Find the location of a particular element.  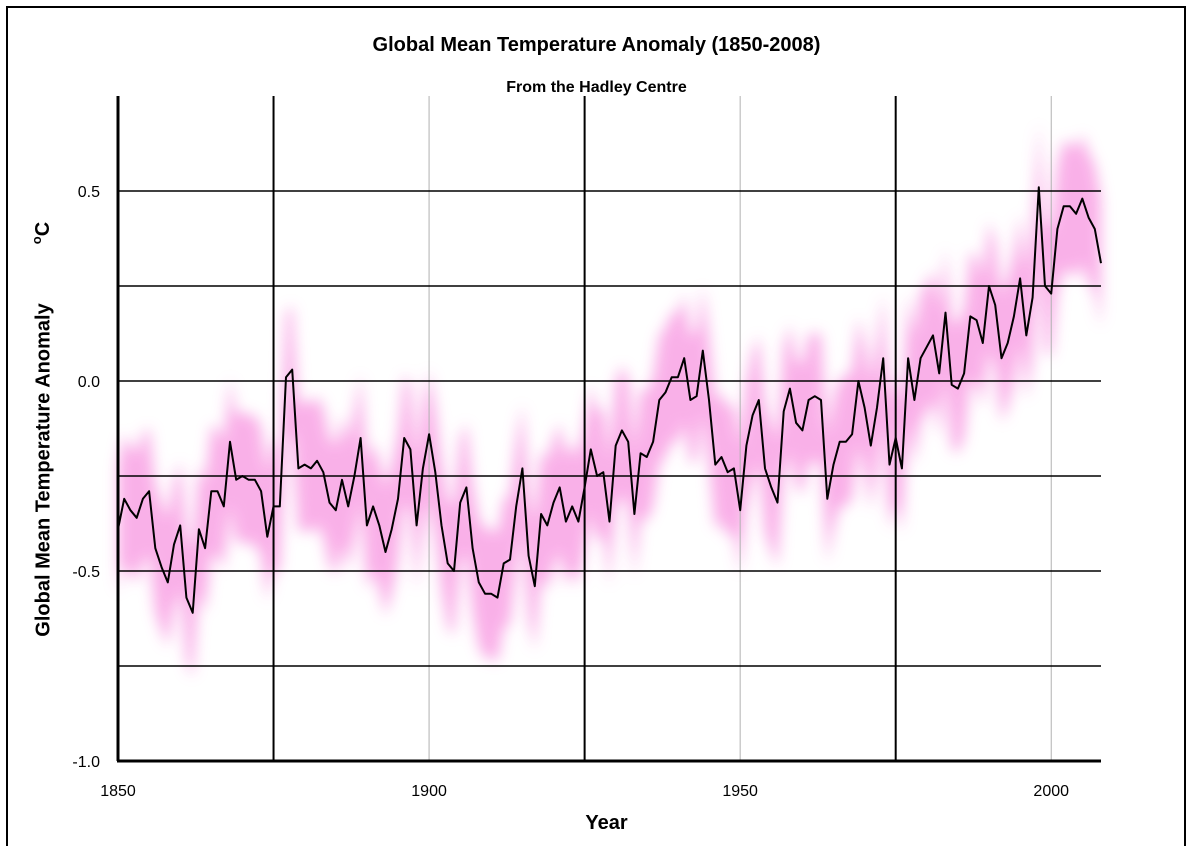

x-tick-label-1900: 1900 is located at coordinates (429, 791).